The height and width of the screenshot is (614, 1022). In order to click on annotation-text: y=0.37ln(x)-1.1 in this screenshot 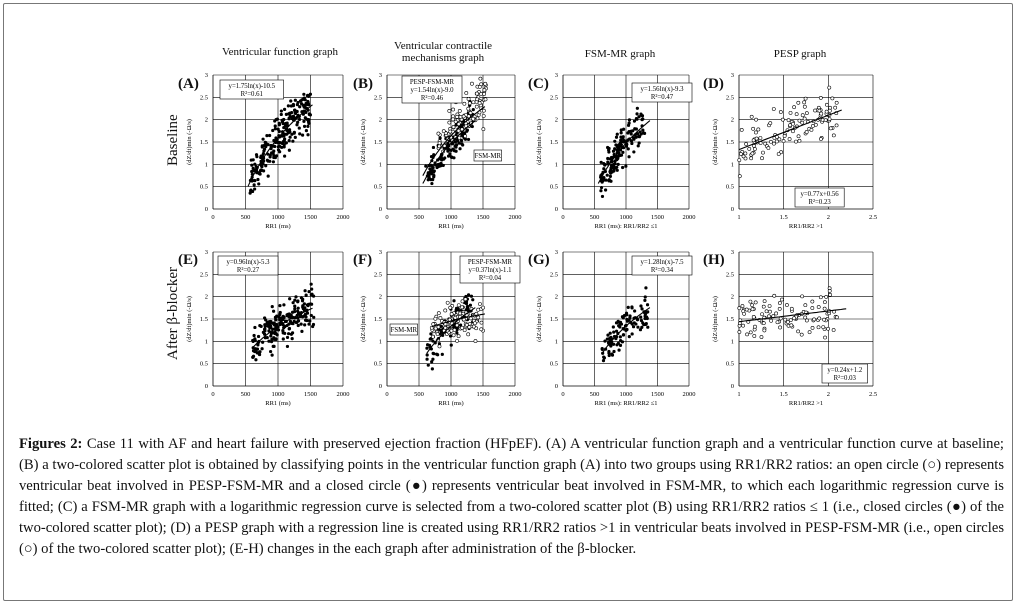, I will do `click(489, 270)`.